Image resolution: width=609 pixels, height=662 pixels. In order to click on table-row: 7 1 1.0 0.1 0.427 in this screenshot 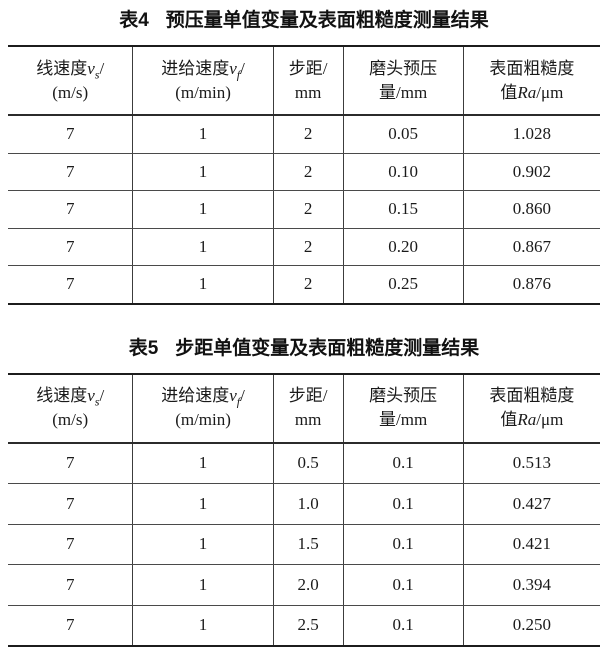, I will do `click(304, 504)`.